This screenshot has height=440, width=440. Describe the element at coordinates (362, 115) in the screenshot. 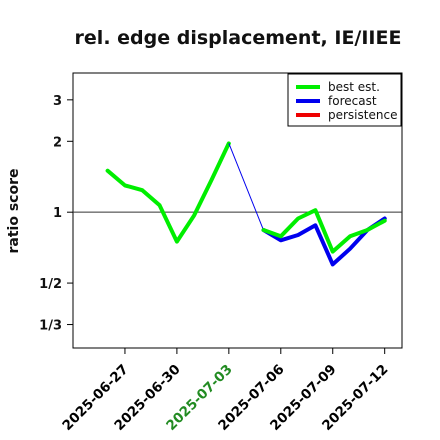

I see `legend-label-2: persistence` at that location.